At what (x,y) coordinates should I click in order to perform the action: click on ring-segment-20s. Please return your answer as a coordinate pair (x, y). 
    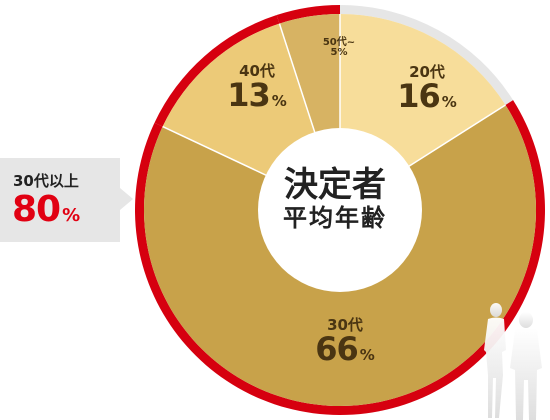
    Looking at the image, I should click on (427, 55).